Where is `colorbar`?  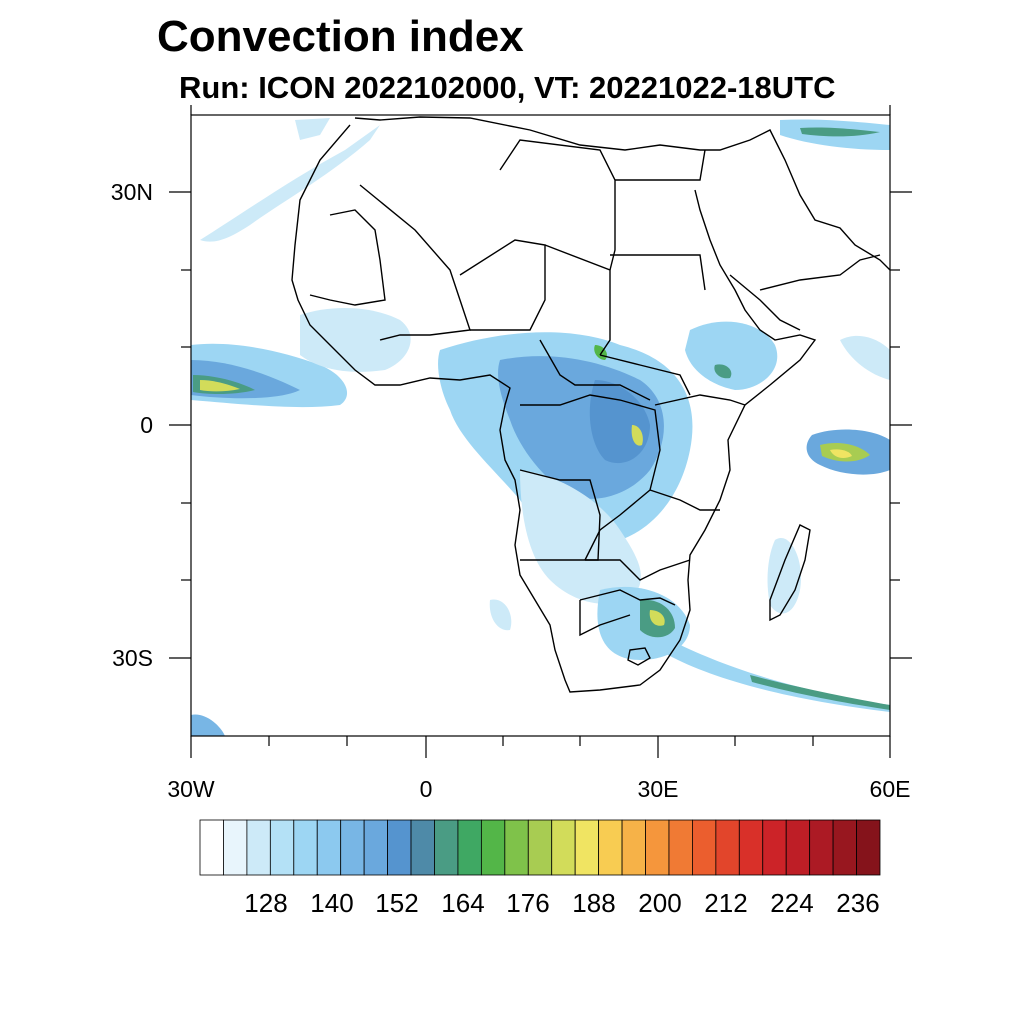 colorbar is located at coordinates (540, 847).